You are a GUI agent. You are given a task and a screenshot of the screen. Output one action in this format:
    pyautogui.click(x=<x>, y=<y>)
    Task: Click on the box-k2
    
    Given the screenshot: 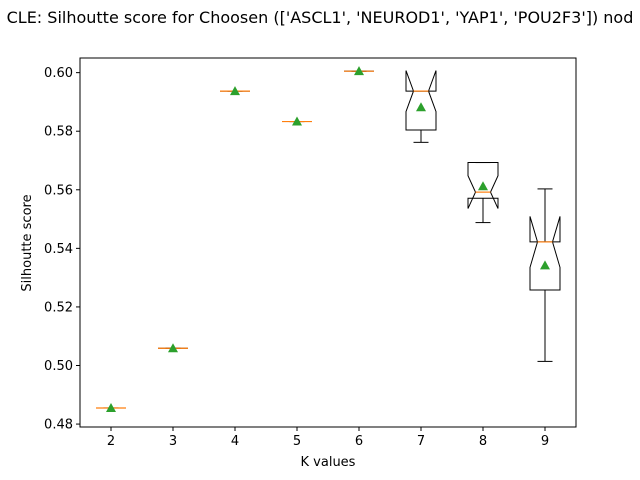 What is the action you would take?
    pyautogui.click(x=111, y=407)
    